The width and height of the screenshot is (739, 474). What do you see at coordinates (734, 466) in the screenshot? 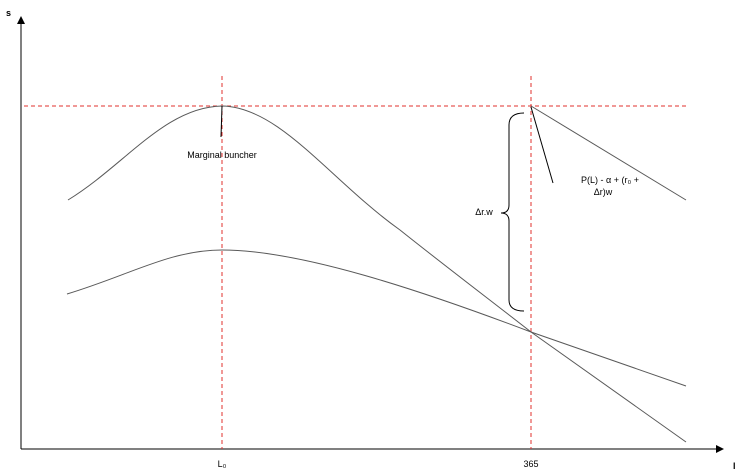
I see `x-axis-label: l` at bounding box center [734, 466].